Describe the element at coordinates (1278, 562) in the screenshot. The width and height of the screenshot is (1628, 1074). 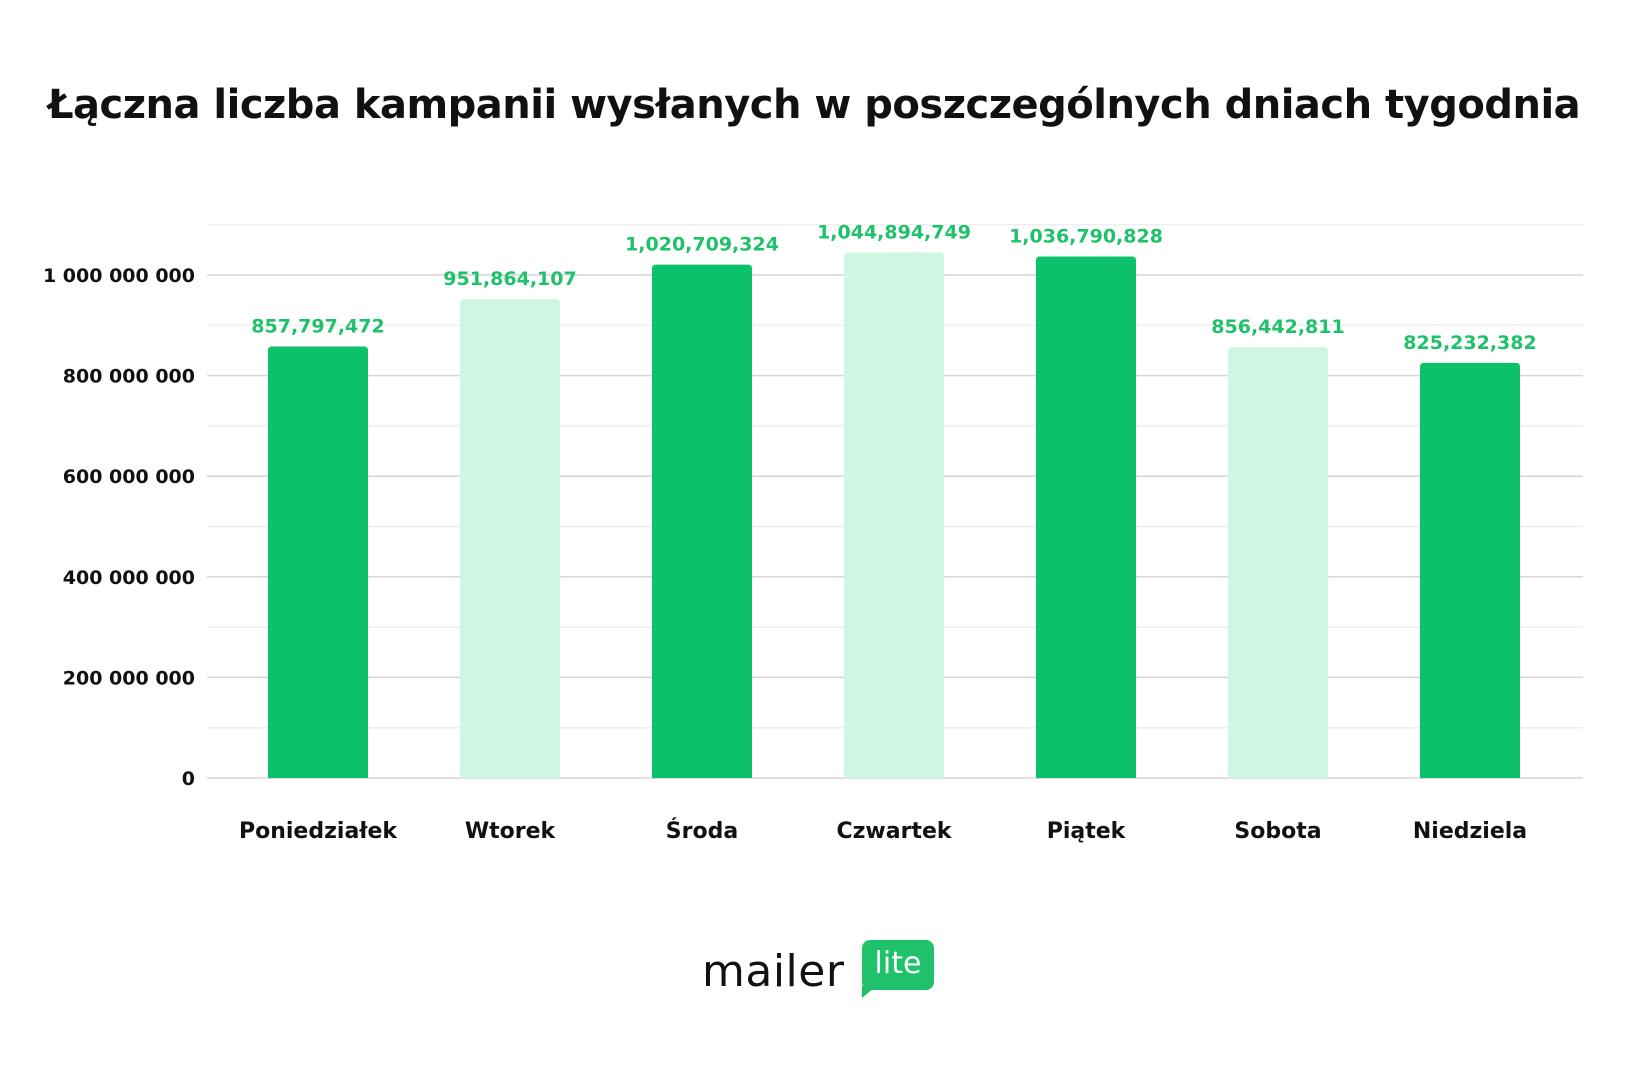
I see `bar-sobota` at that location.